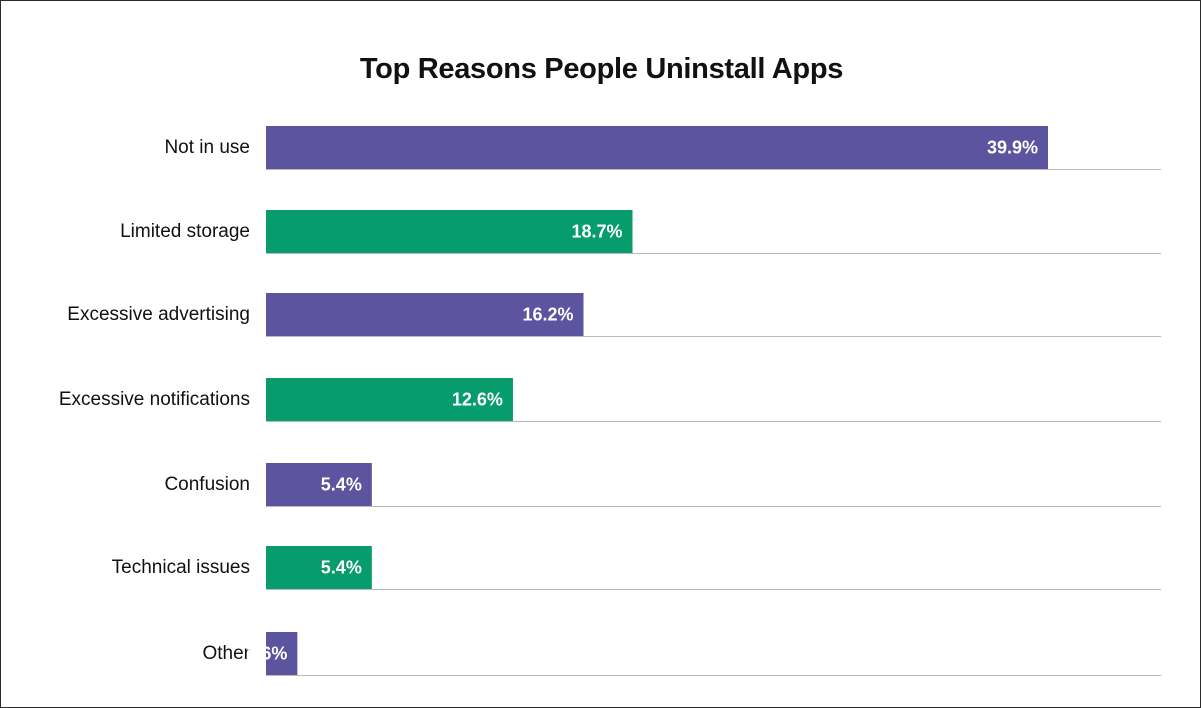 This screenshot has width=1201, height=708. Describe the element at coordinates (154, 399) in the screenshot. I see `category-label: Excessive notifications` at that location.